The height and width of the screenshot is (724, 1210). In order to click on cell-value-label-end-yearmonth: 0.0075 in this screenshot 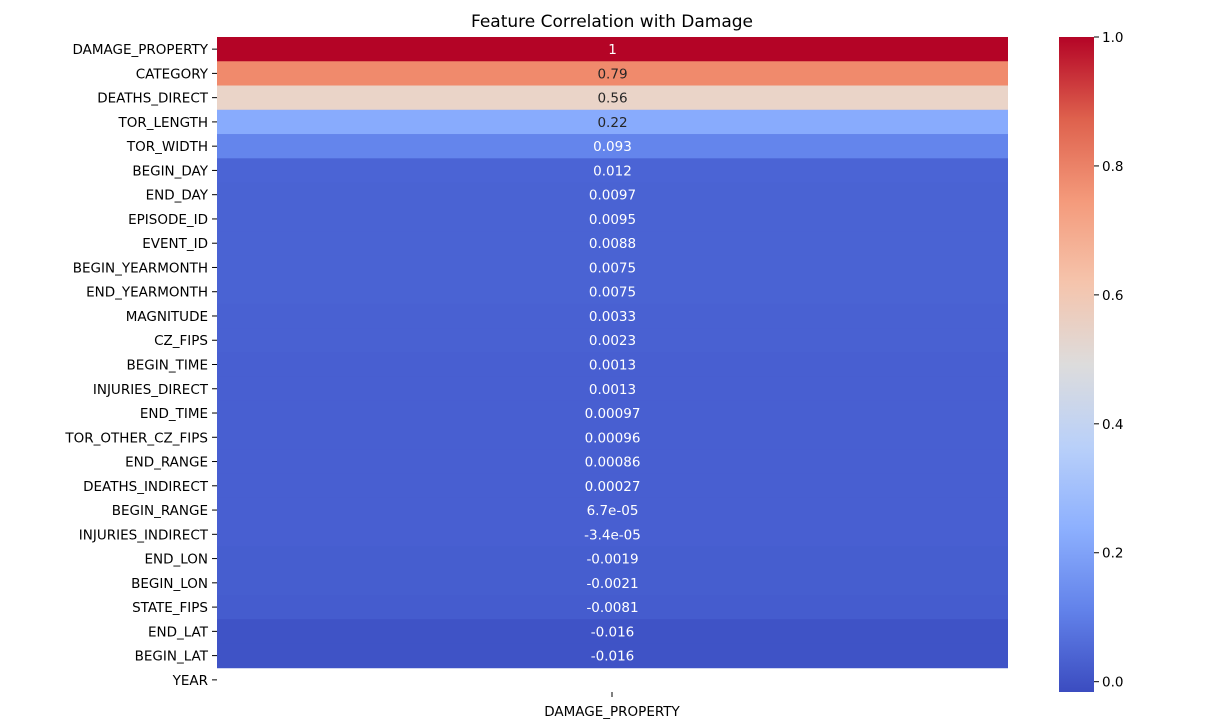, I will do `click(612, 293)`.